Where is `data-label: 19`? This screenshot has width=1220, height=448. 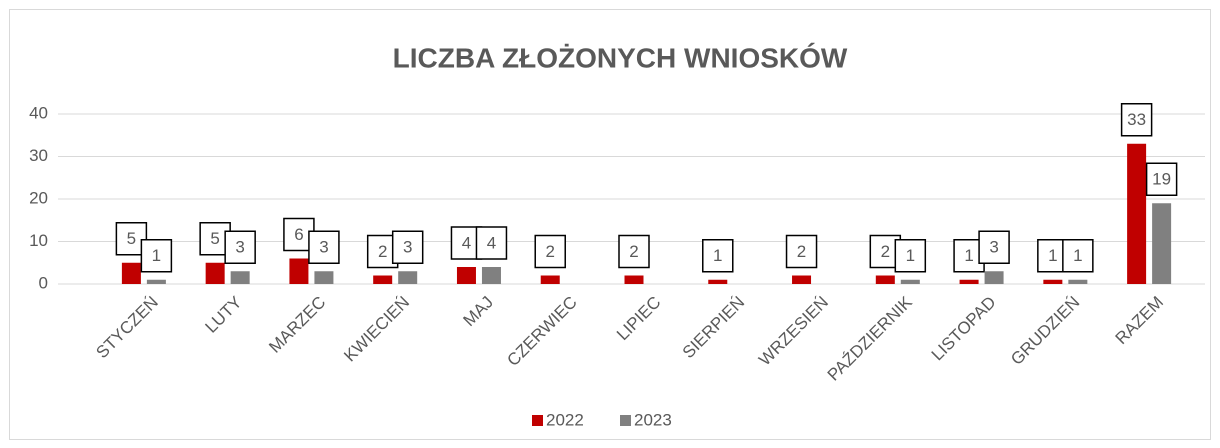 data-label: 19 is located at coordinates (1161, 179).